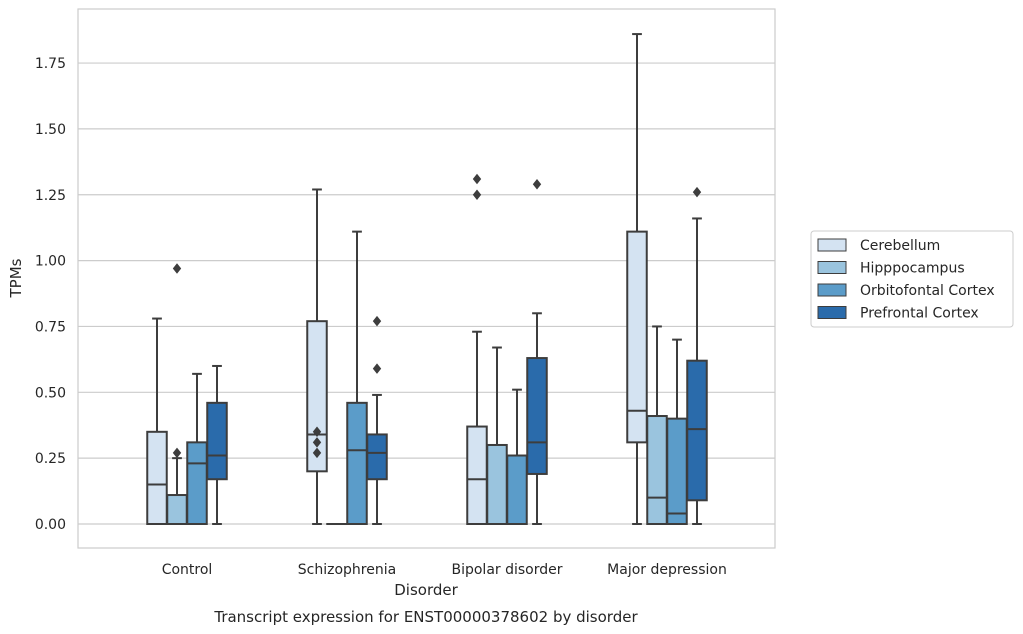 The width and height of the screenshot is (1023, 634). Describe the element at coordinates (187, 570) in the screenshot. I see `x-tick-label: Control` at that location.